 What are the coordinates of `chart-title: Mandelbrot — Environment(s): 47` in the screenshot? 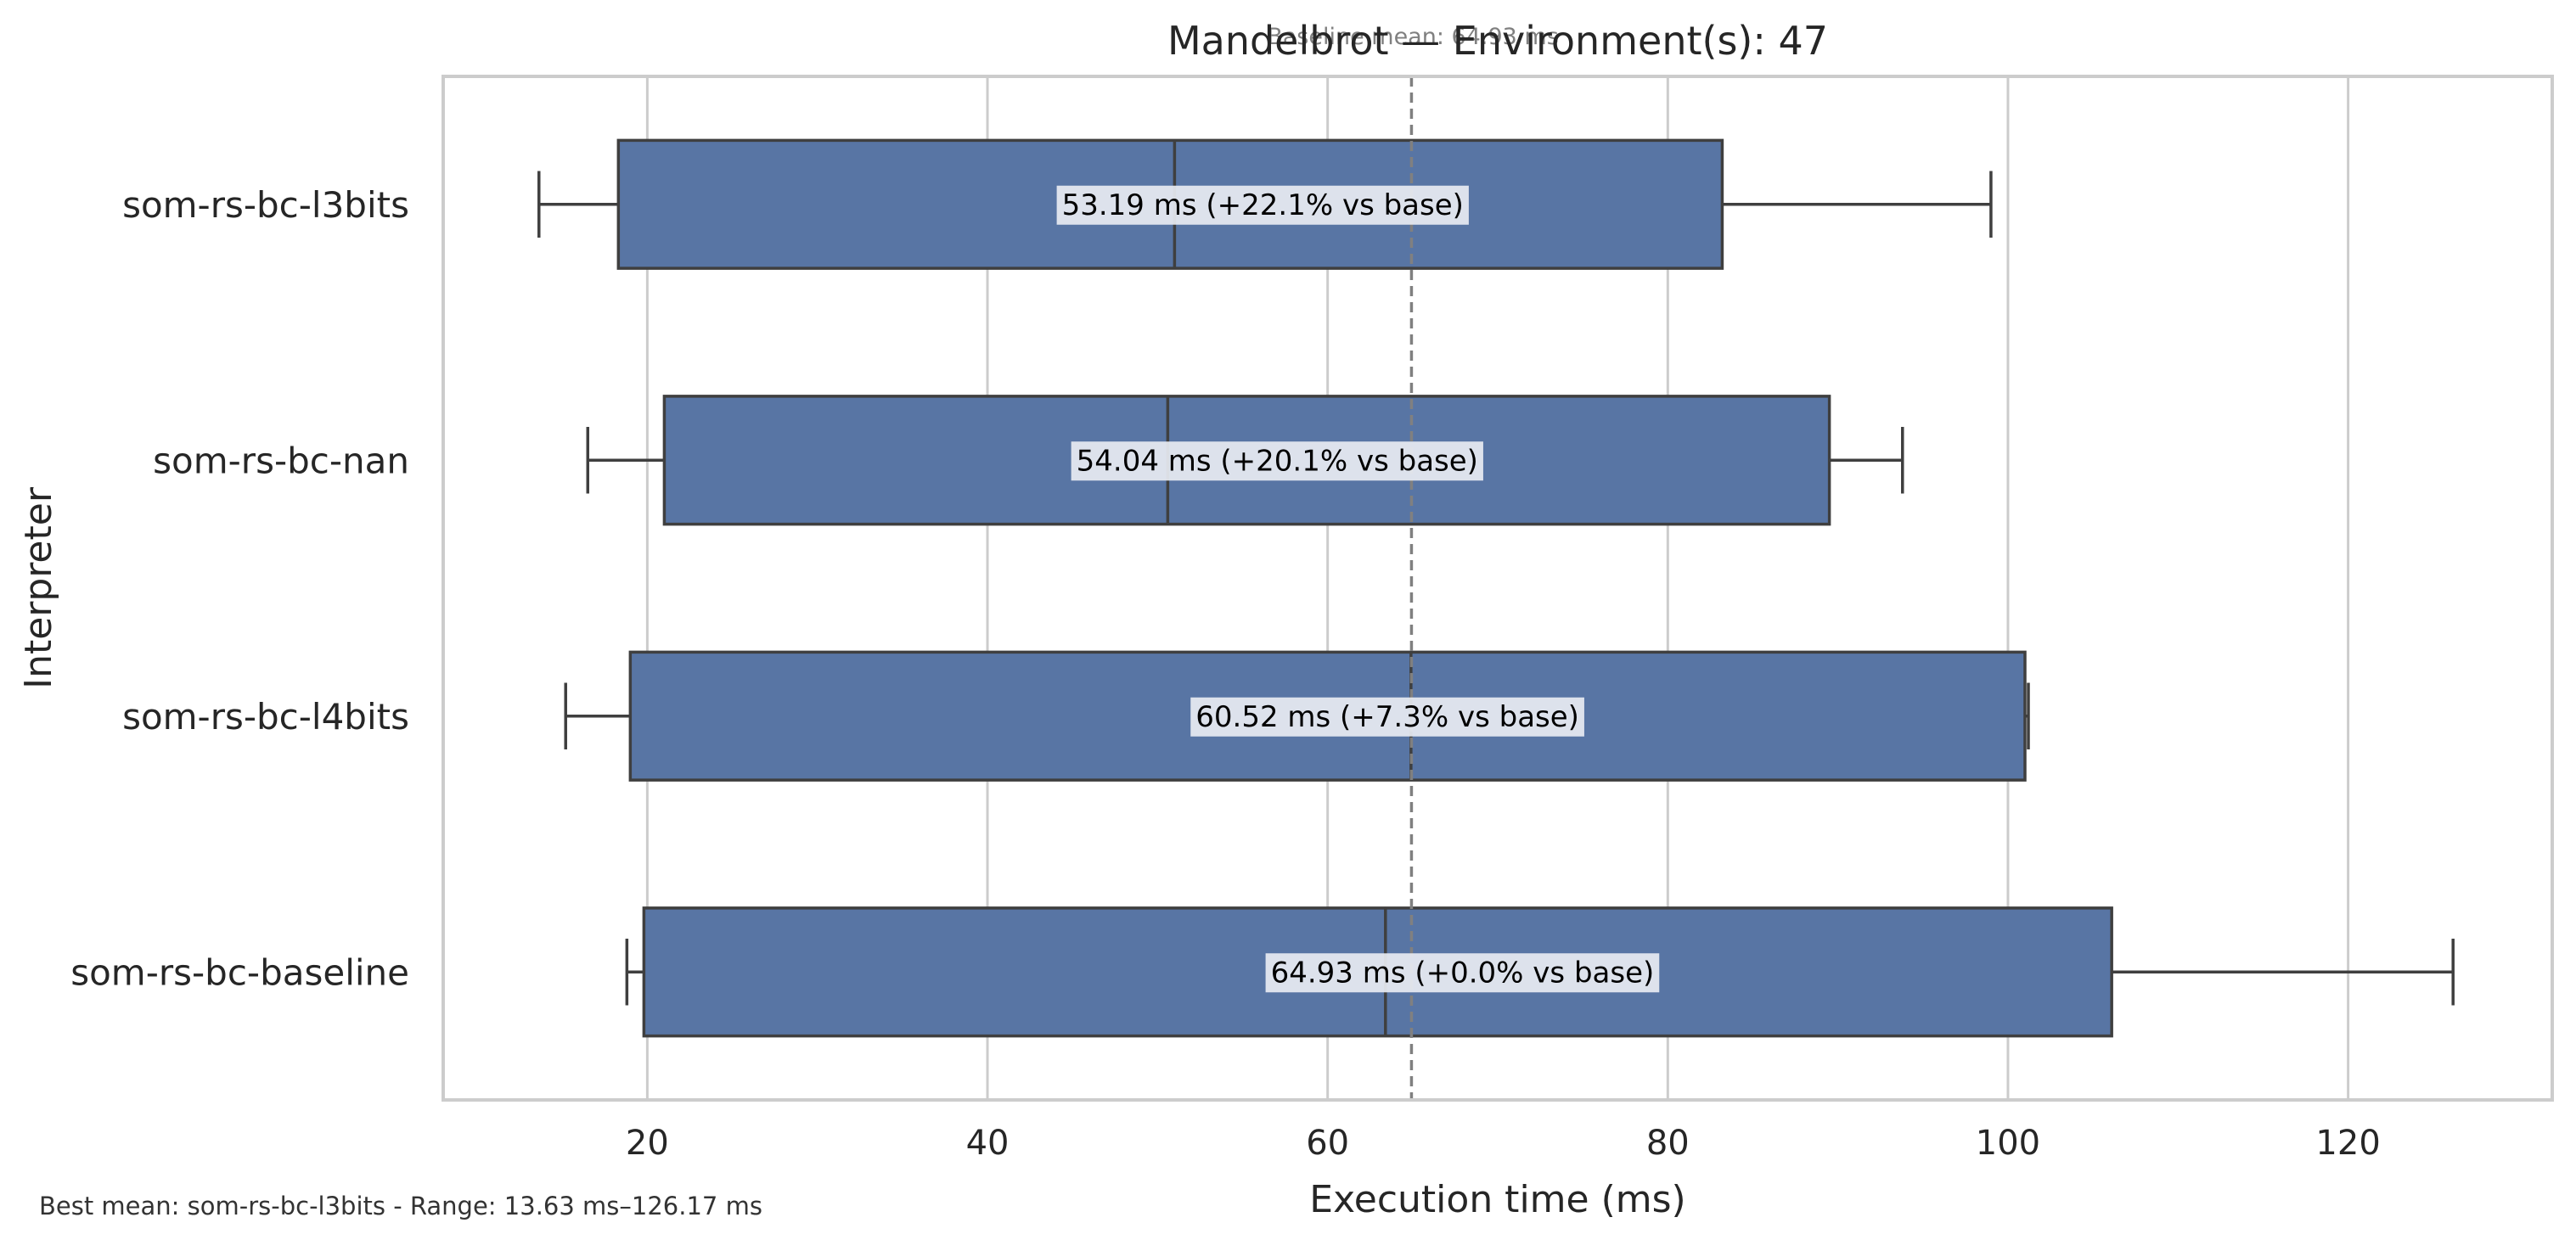 It's located at (1497, 41).